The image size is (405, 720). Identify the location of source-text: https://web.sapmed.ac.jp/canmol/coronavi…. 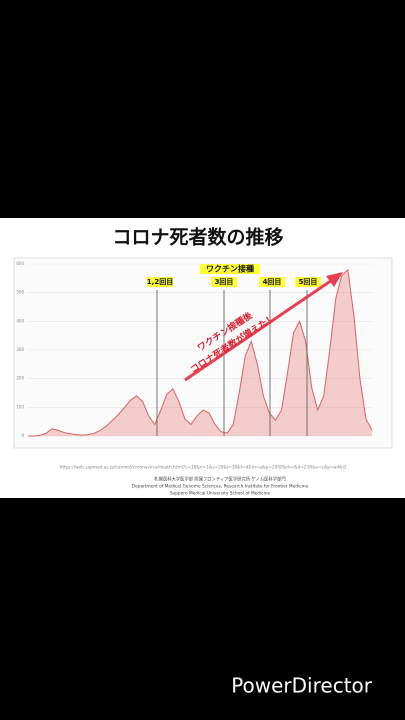
(203, 468).